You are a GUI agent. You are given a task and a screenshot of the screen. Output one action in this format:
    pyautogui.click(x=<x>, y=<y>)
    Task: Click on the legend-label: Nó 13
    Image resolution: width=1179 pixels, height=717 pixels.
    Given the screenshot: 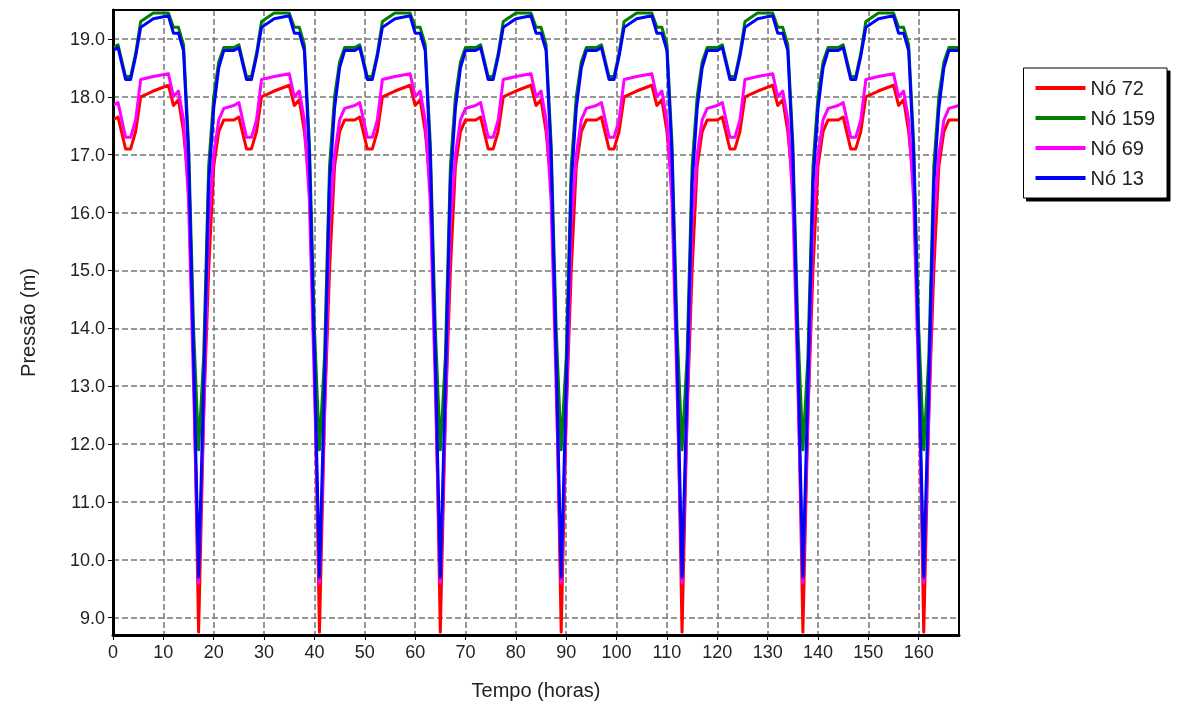 What is the action you would take?
    pyautogui.click(x=1117, y=178)
    